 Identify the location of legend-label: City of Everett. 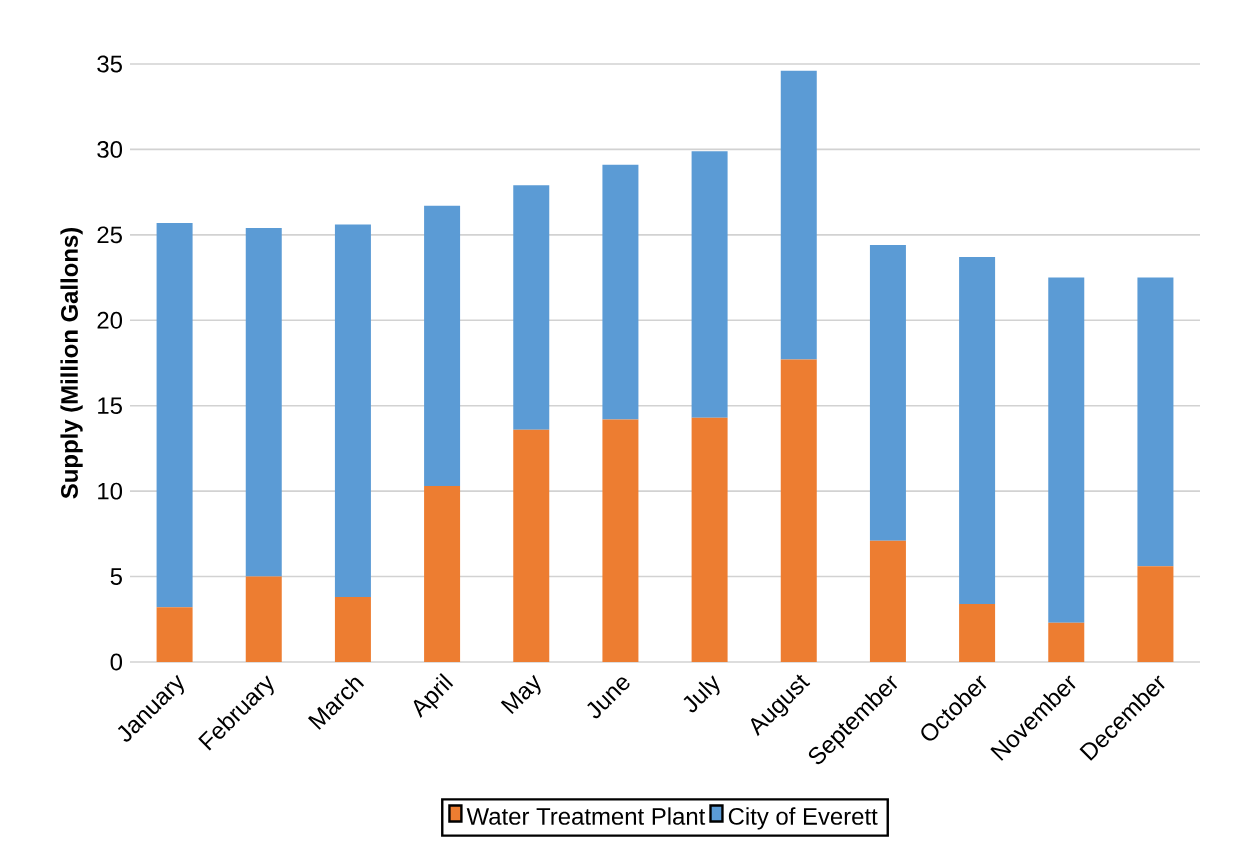
(803, 818).